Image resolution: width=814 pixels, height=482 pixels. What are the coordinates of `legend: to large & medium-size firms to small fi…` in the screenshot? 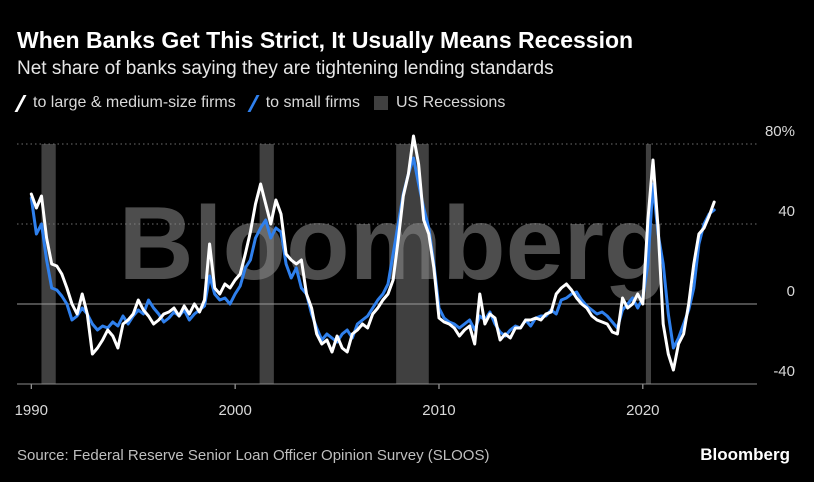 It's located at (268, 103).